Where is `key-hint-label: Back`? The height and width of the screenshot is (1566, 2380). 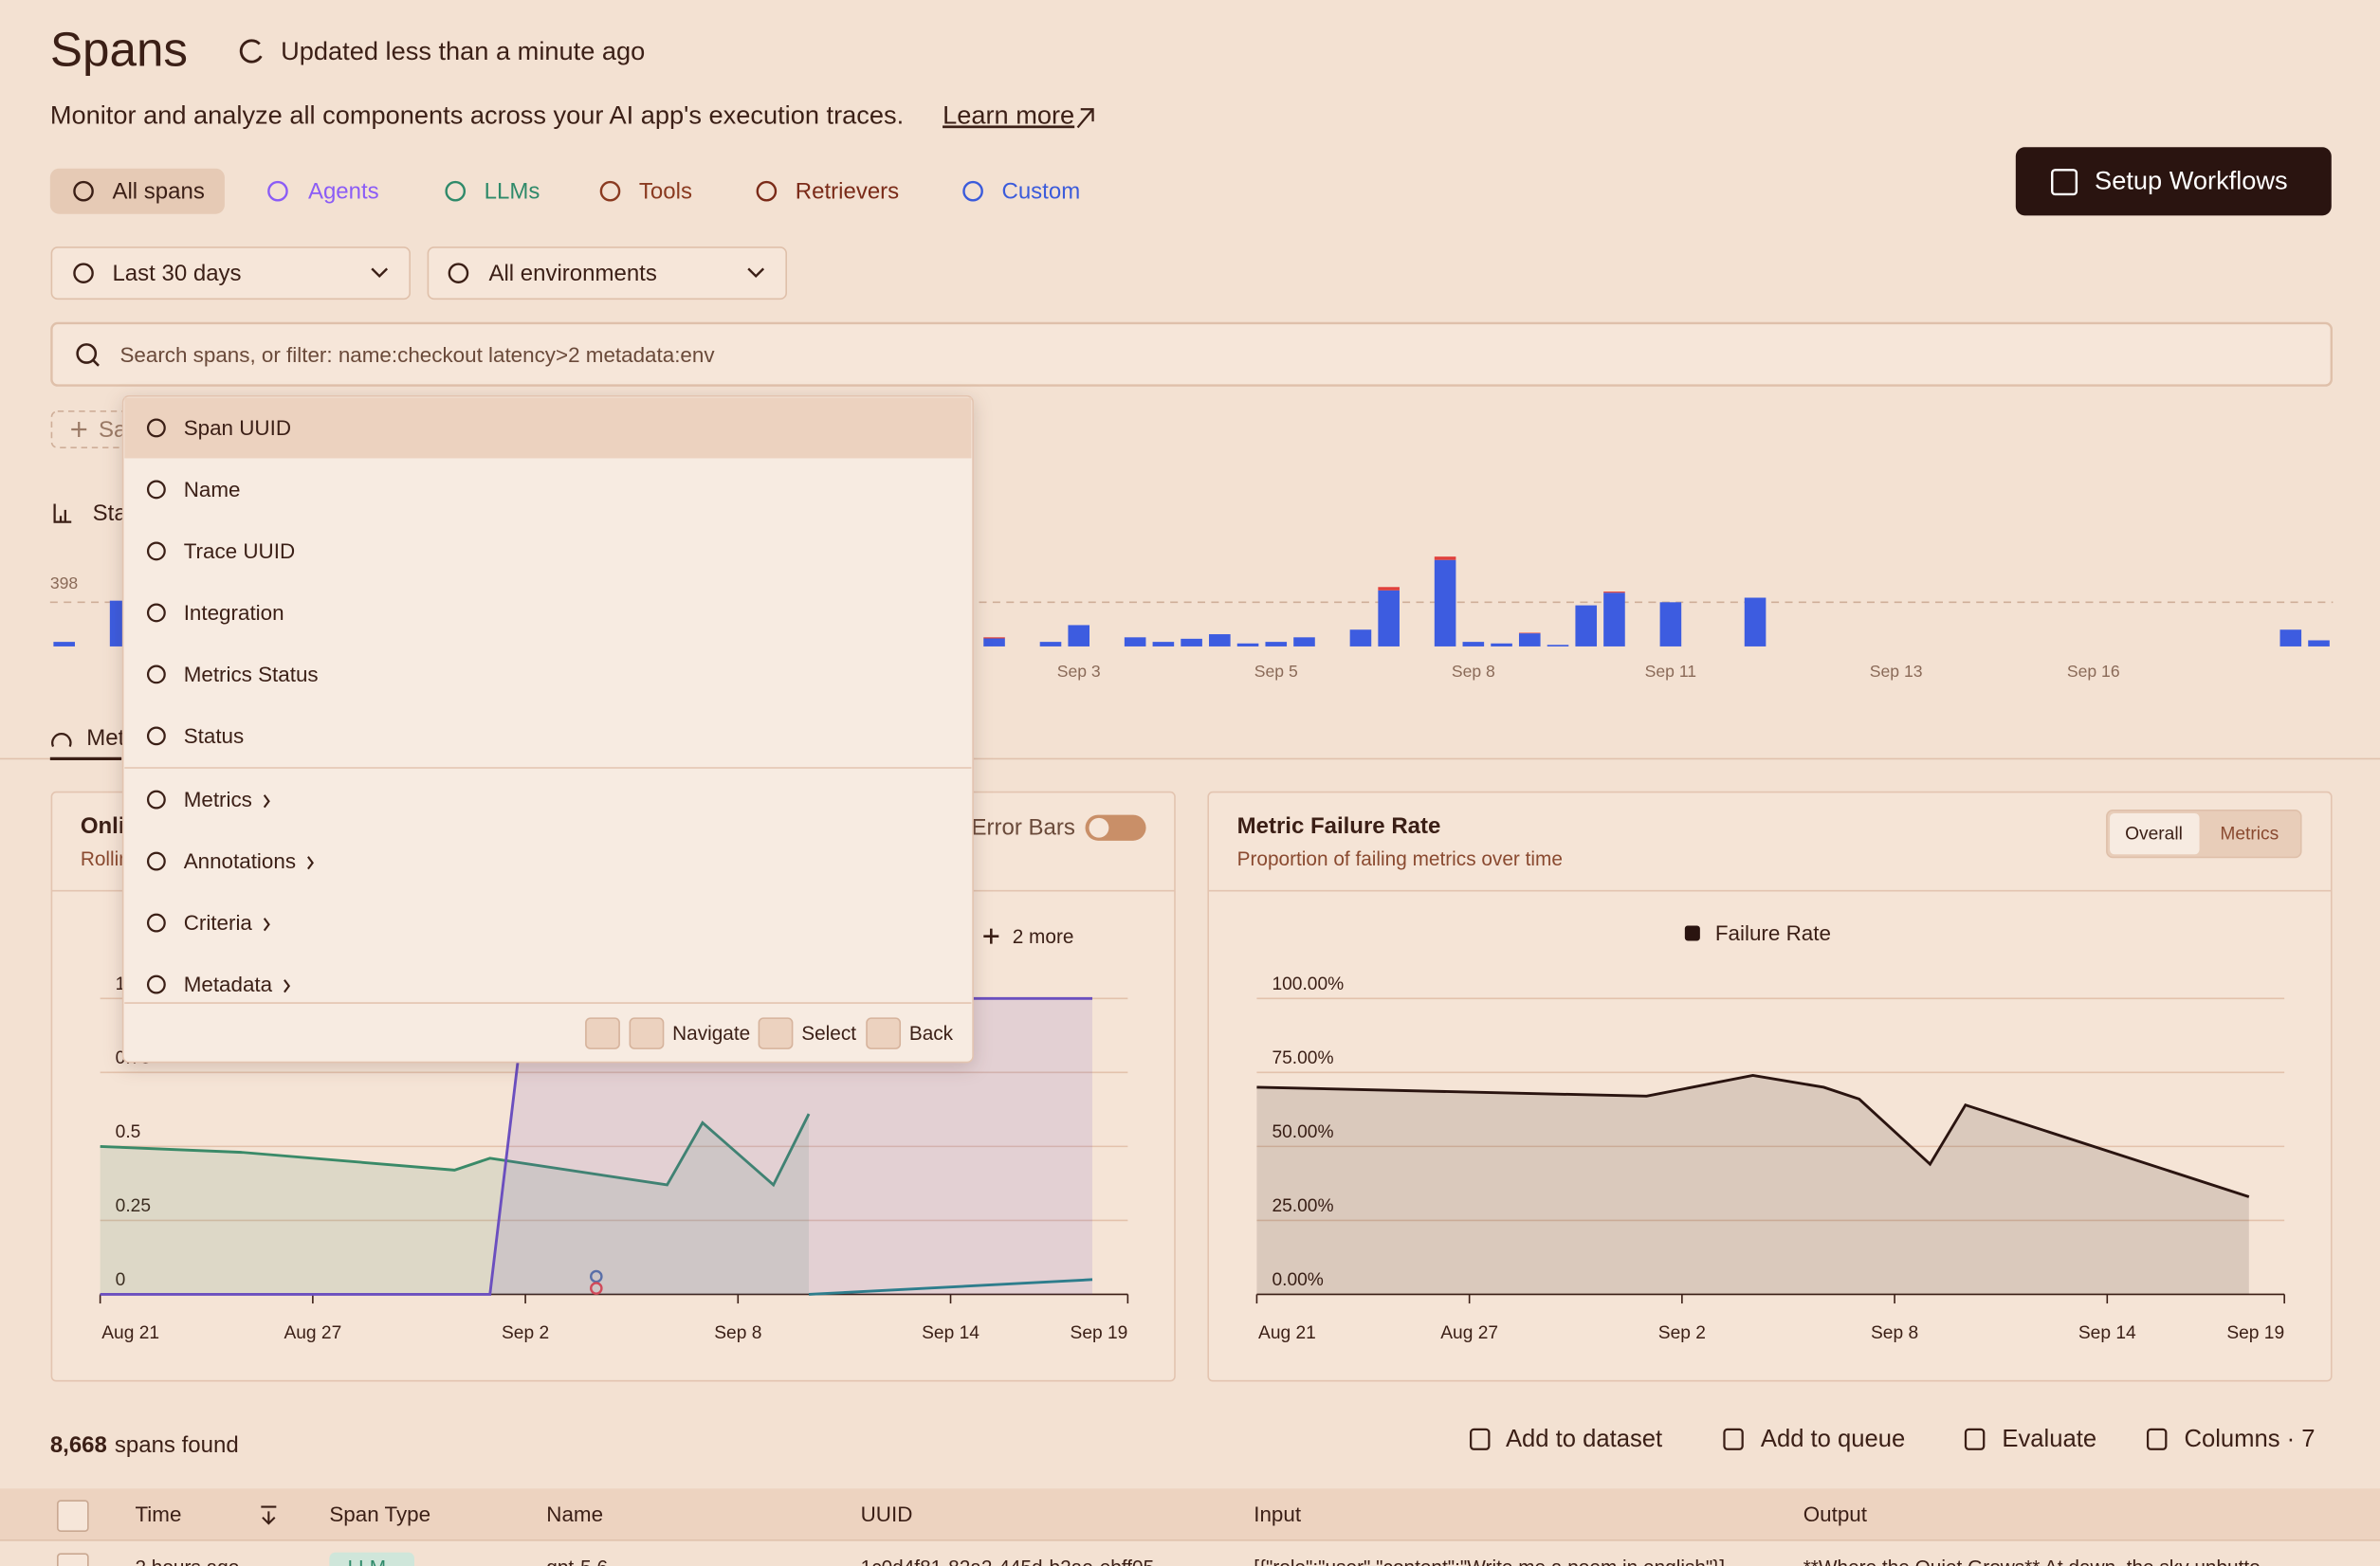
key-hint-label: Back is located at coordinates (932, 1034).